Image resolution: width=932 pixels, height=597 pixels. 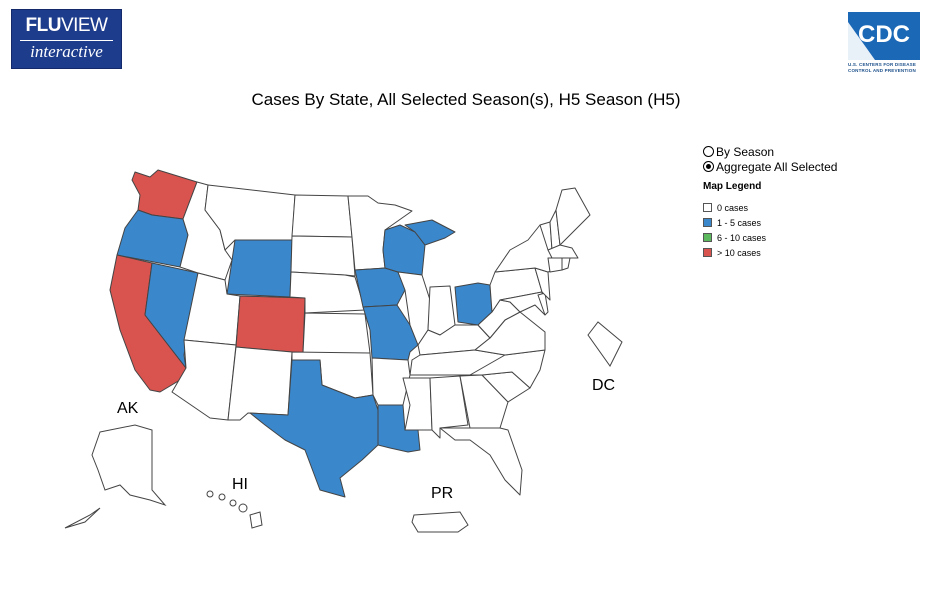 What do you see at coordinates (417, 404) in the screenshot?
I see `state-ms` at bounding box center [417, 404].